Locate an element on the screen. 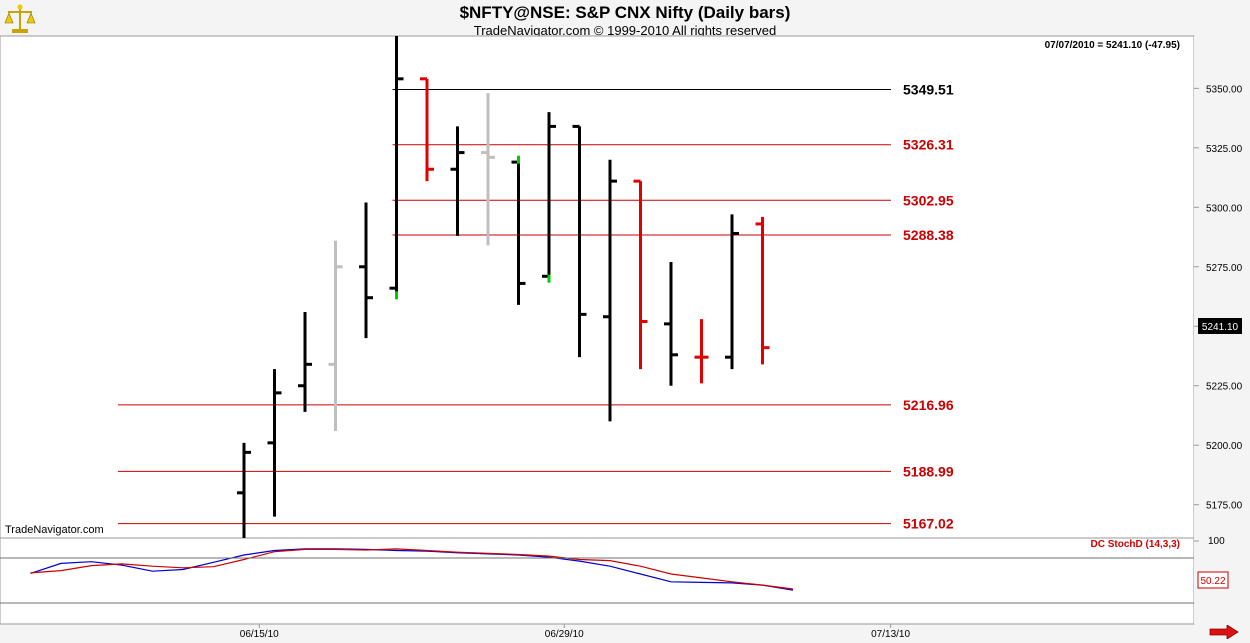  y-tick-label-5: 5300.00 is located at coordinates (1224, 208).